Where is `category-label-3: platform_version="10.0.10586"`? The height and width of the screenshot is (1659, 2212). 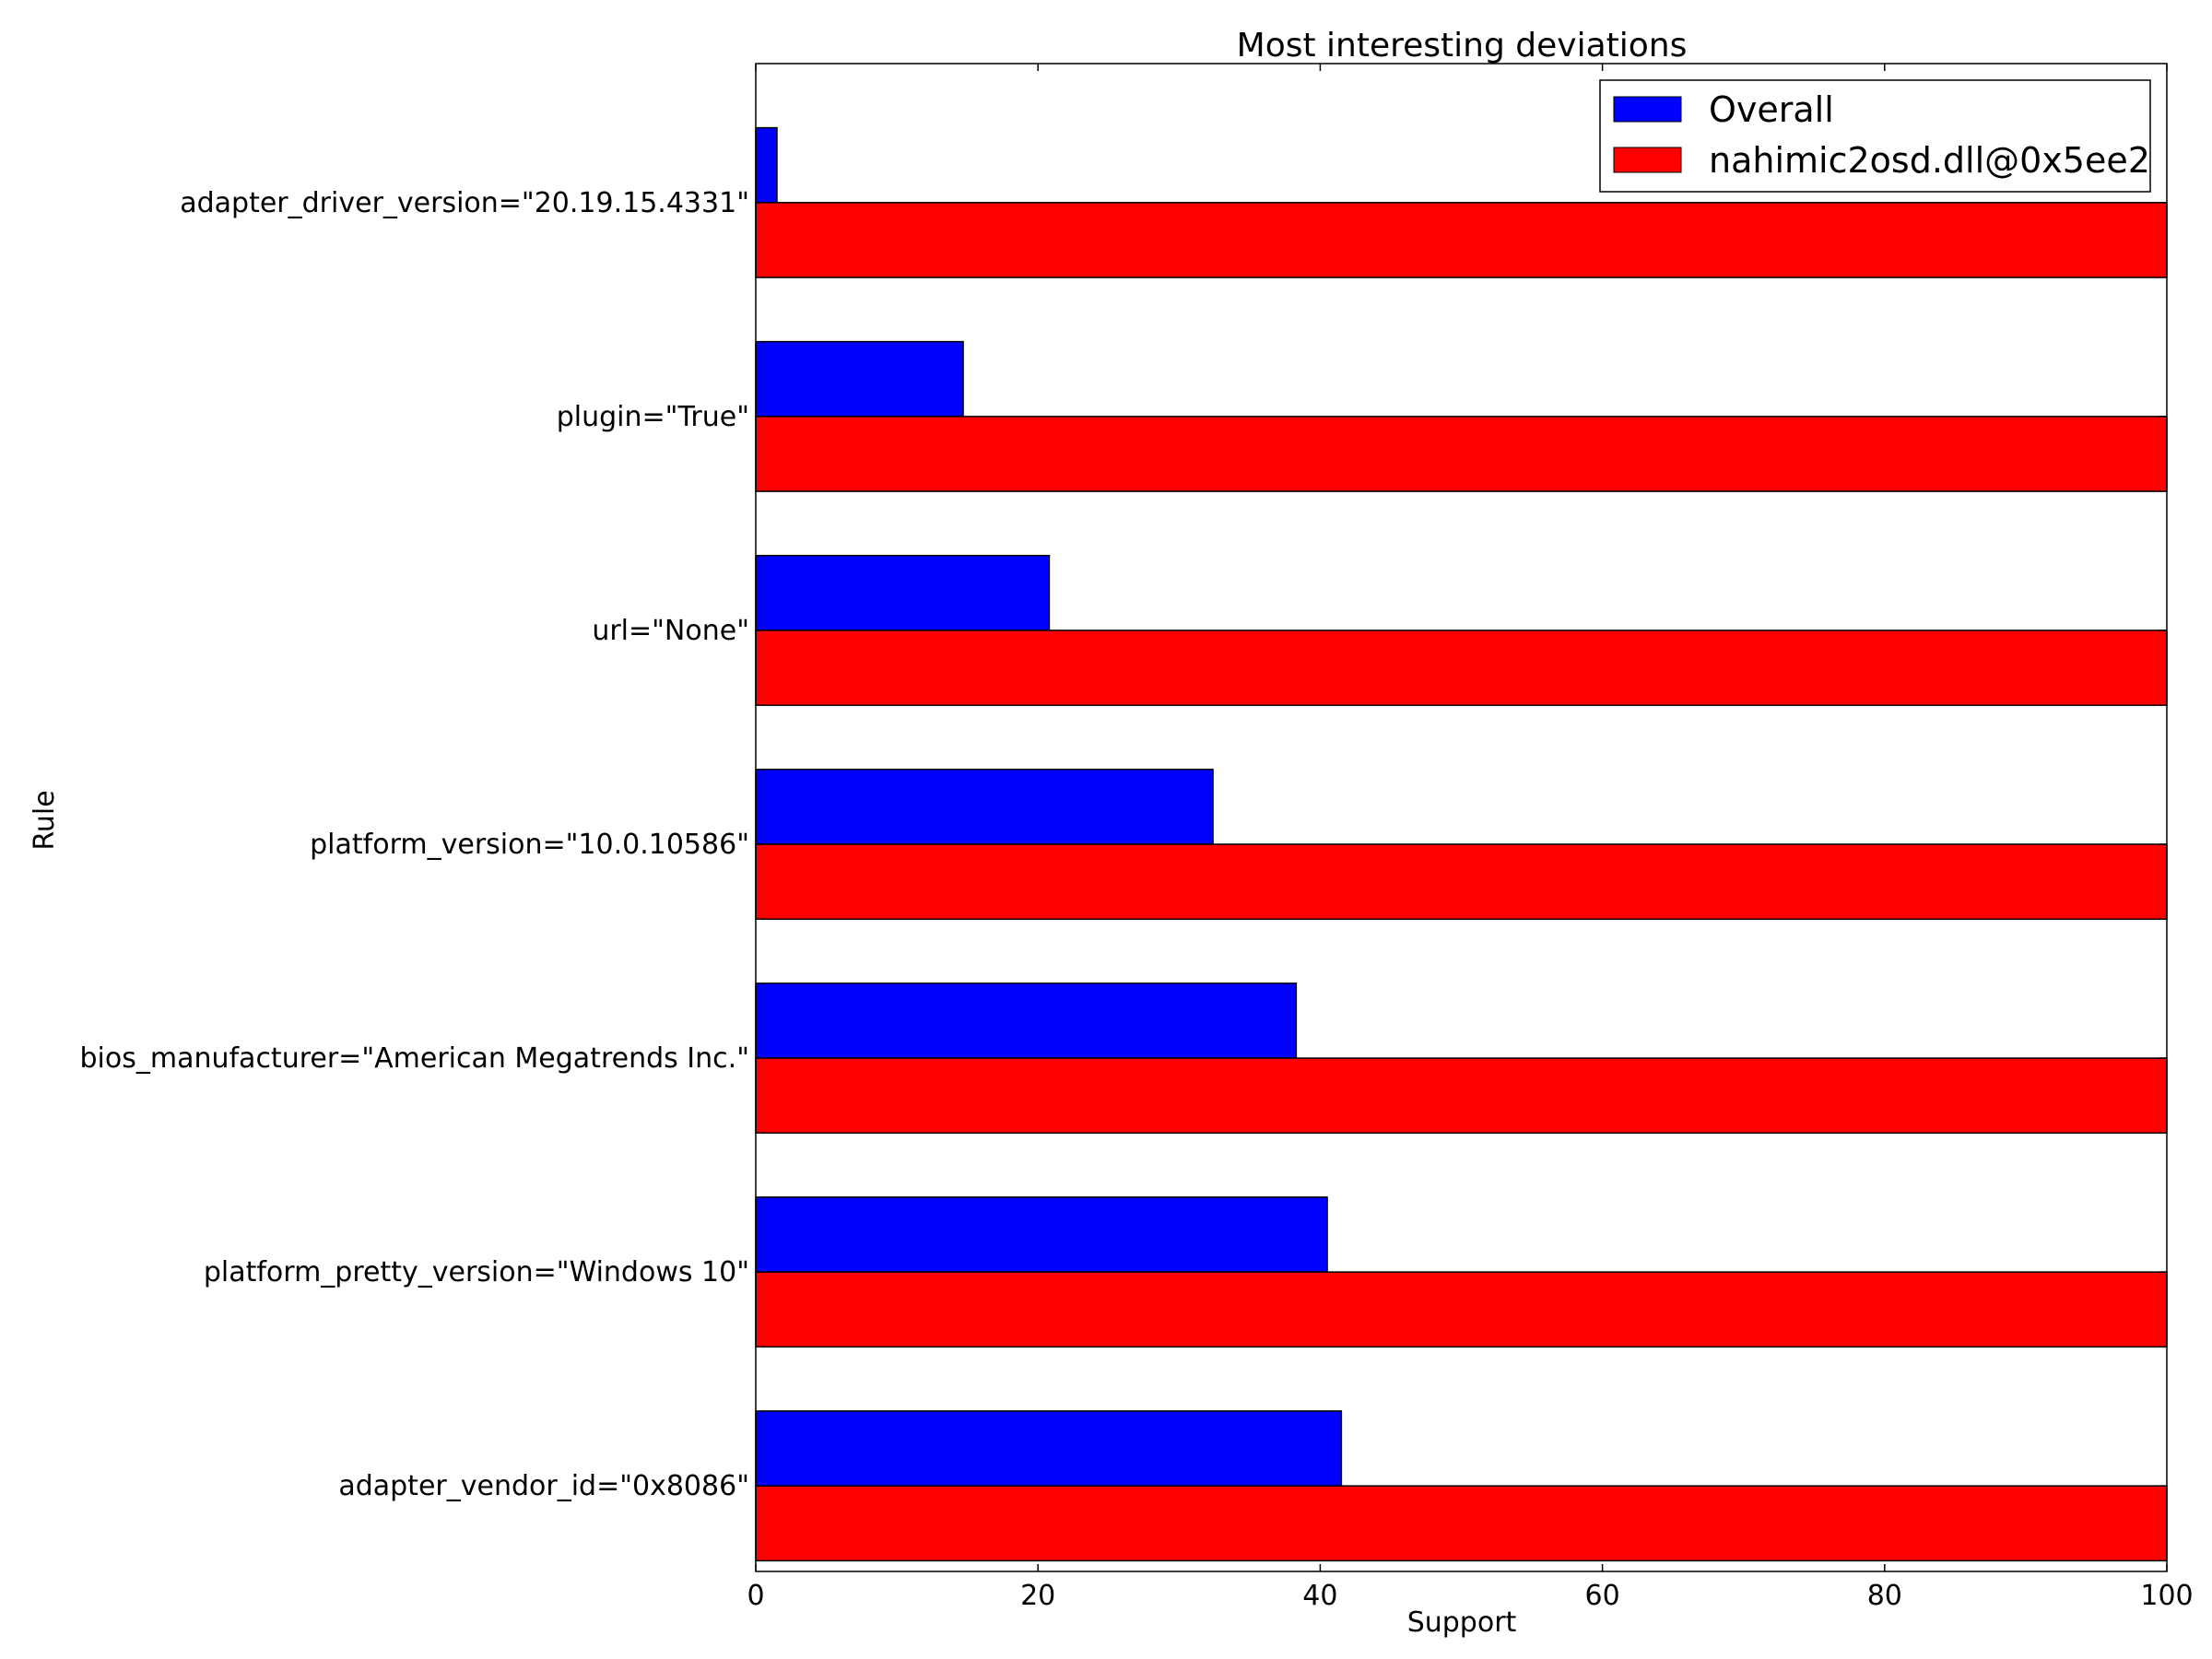
category-label-3: platform_version="10.0.10586" is located at coordinates (529, 845).